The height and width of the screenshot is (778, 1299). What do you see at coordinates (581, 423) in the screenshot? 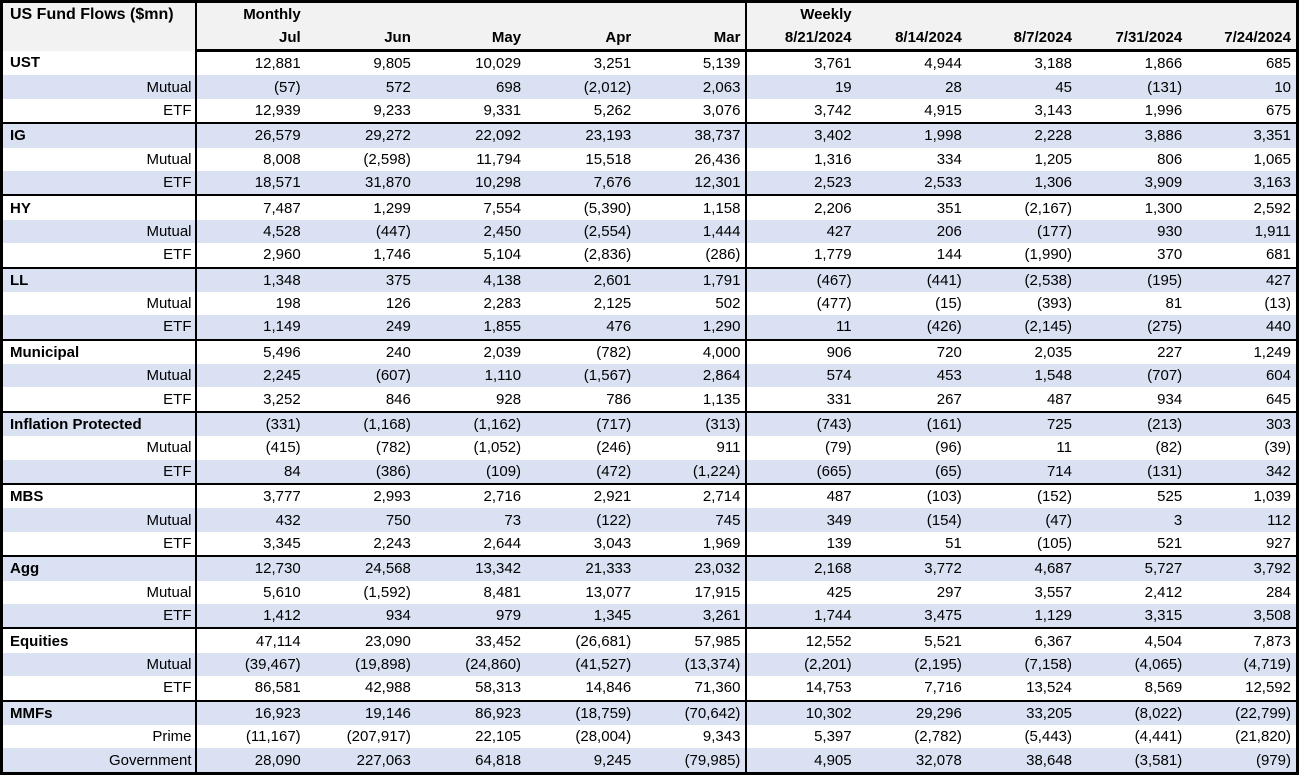
I see `cell-monthly: (717)` at bounding box center [581, 423].